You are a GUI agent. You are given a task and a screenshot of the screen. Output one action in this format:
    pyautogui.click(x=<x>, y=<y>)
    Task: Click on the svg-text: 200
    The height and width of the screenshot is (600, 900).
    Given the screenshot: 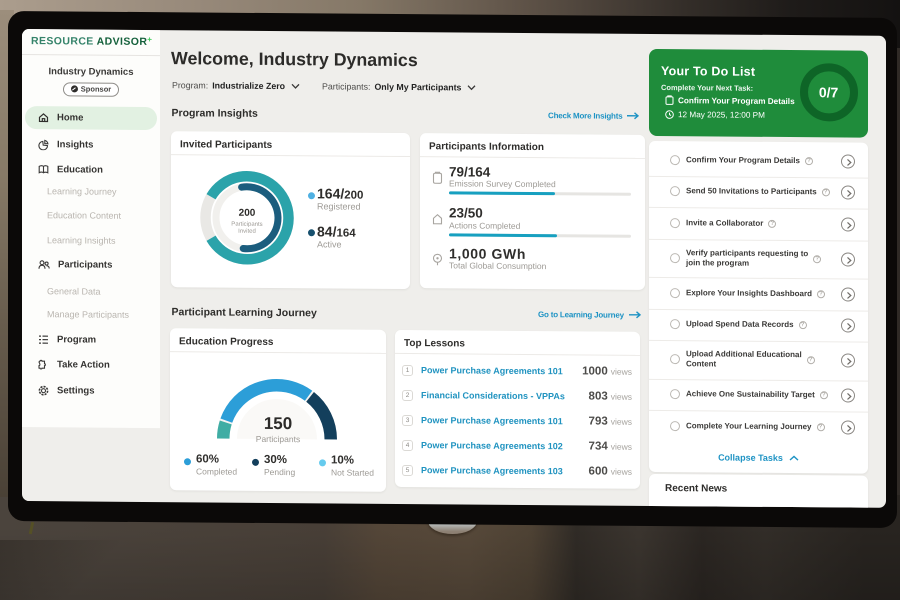 What is the action you would take?
    pyautogui.click(x=246, y=212)
    